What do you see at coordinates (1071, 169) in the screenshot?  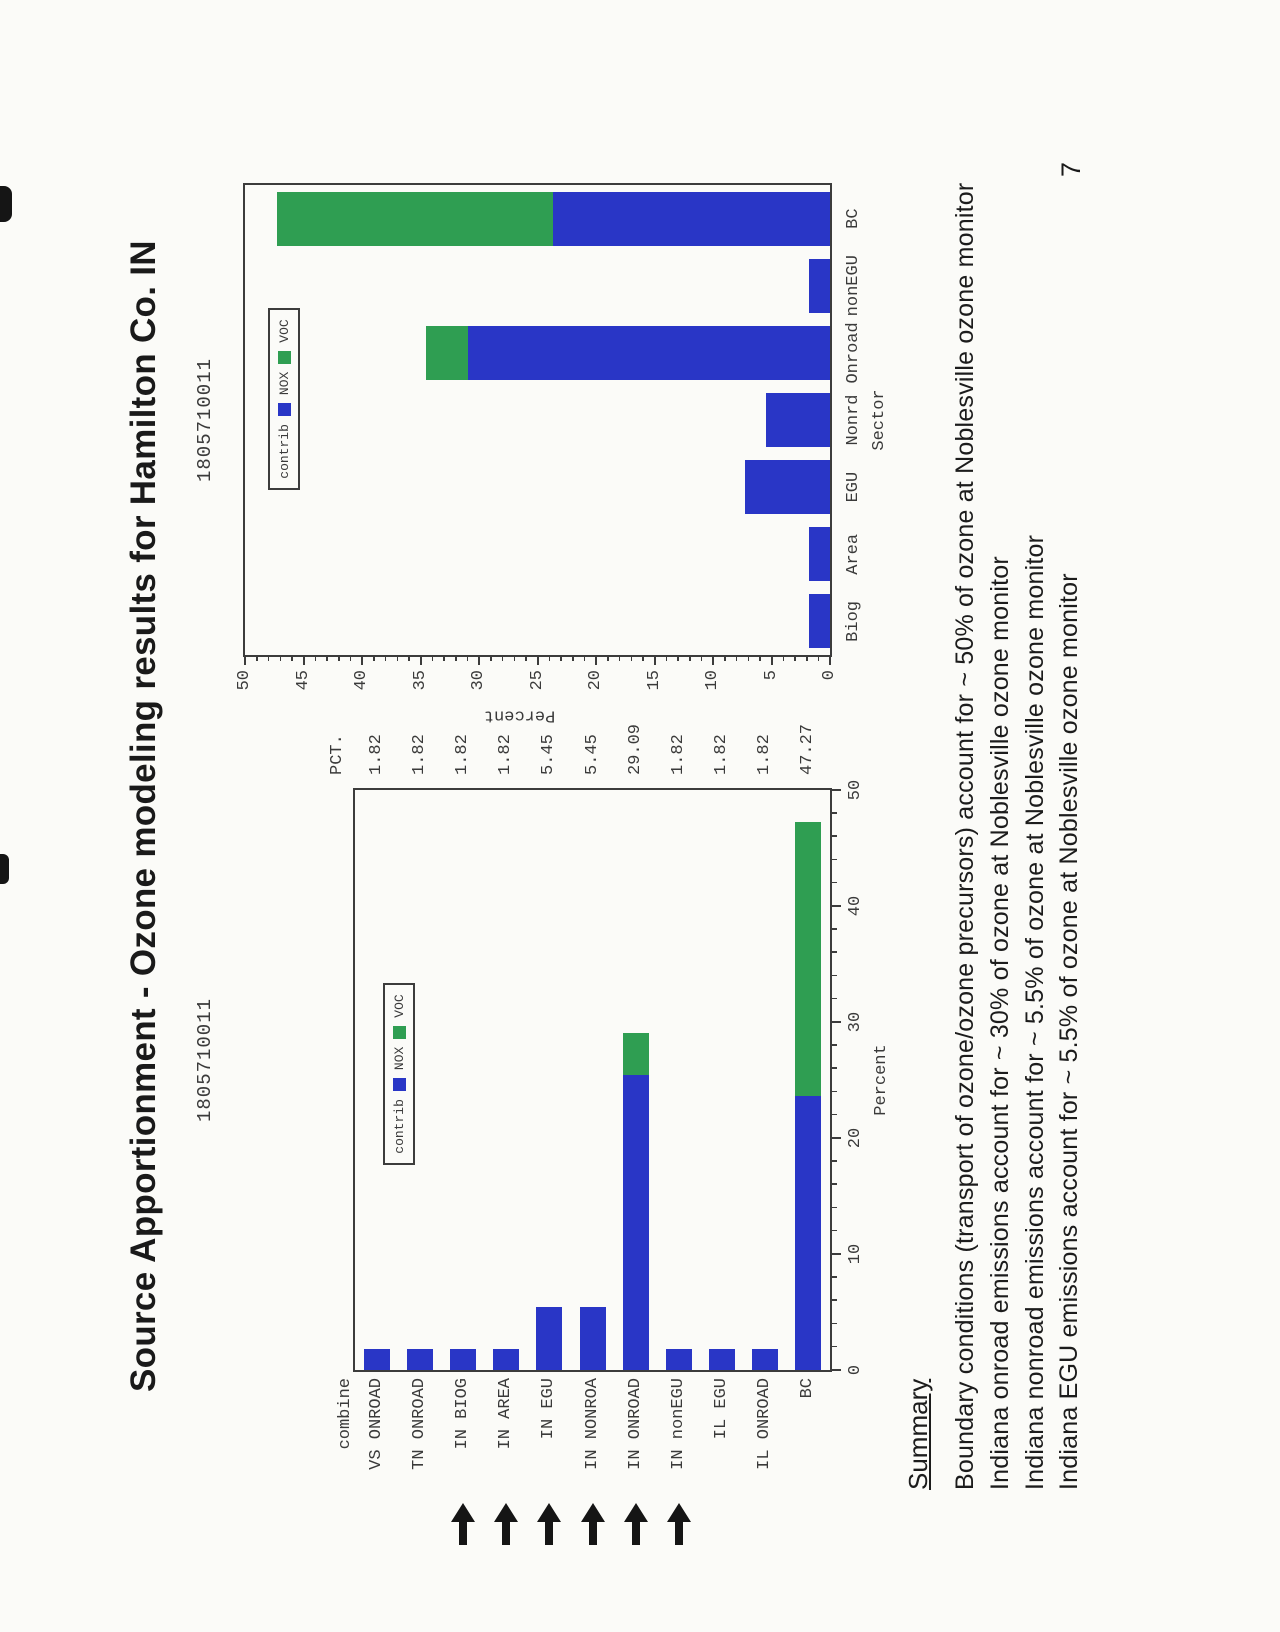 I see `page-number: 7` at bounding box center [1071, 169].